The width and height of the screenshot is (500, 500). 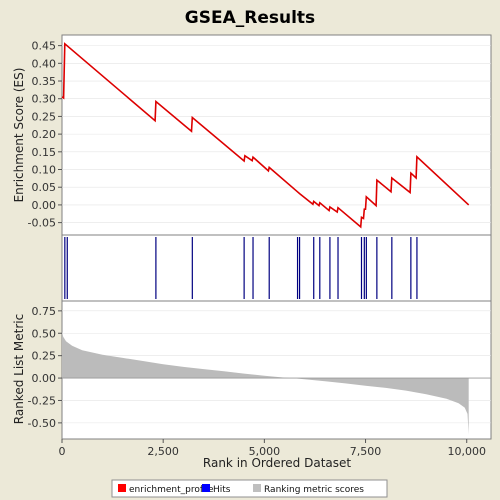 I want to click on x-axis-label: Rank in Ordered Dataset, so click(x=277, y=463).